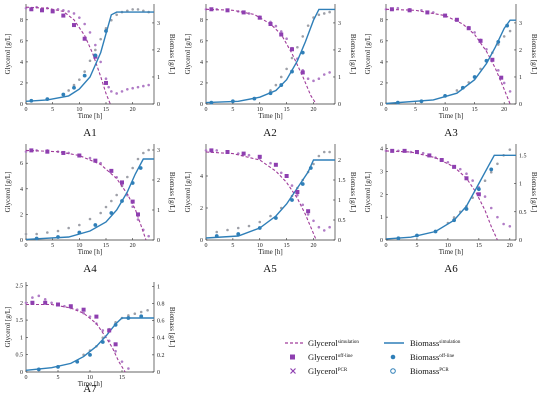 The width and height of the screenshot is (550, 403). What do you see at coordinates (523, 213) in the screenshot?
I see `y2-tick-label: 0.5` at bounding box center [523, 213].